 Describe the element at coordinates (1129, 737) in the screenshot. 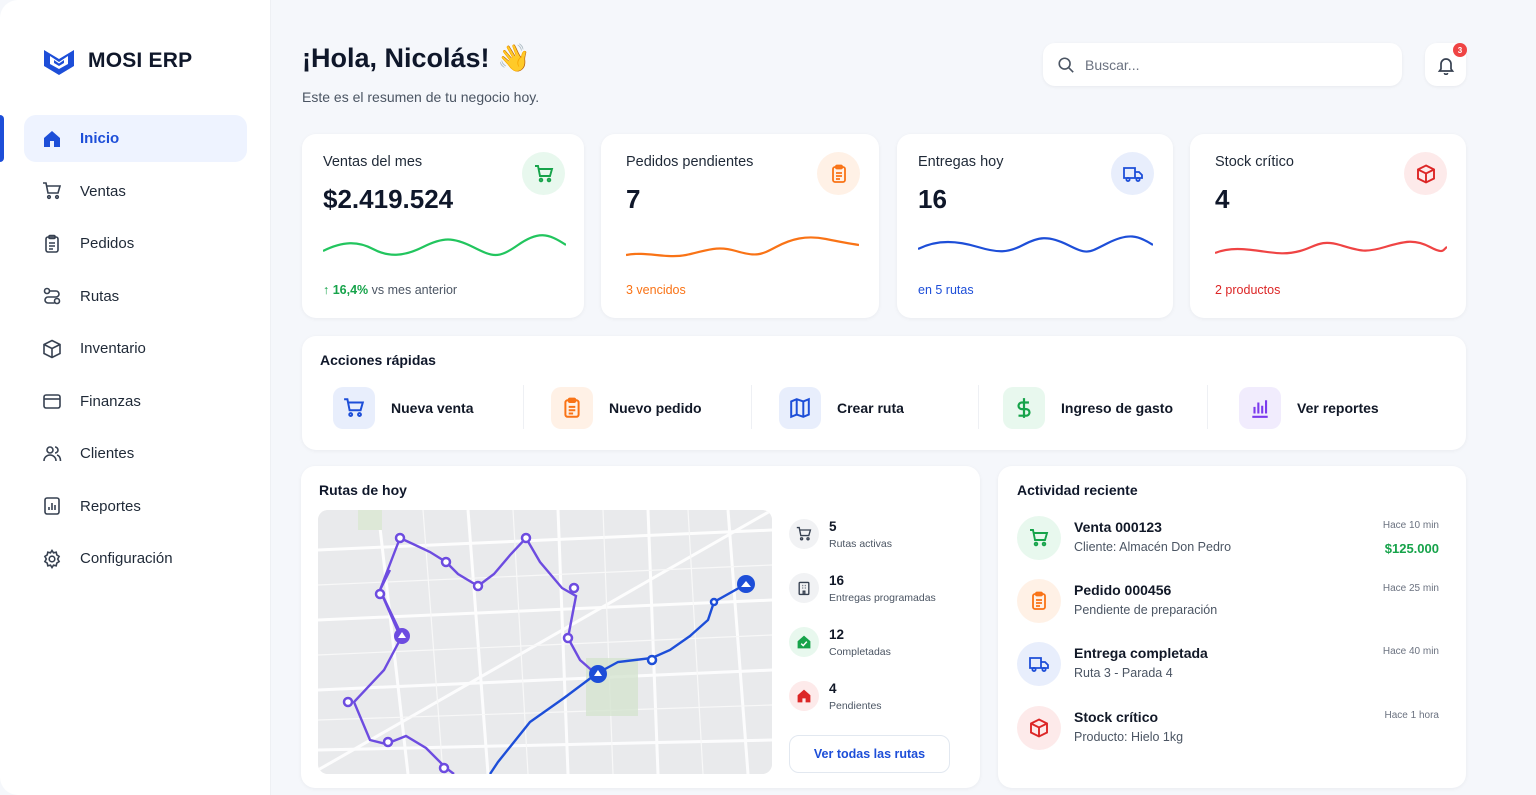

I see `activity-subtitle: Producto: Hielo 1kg` at that location.